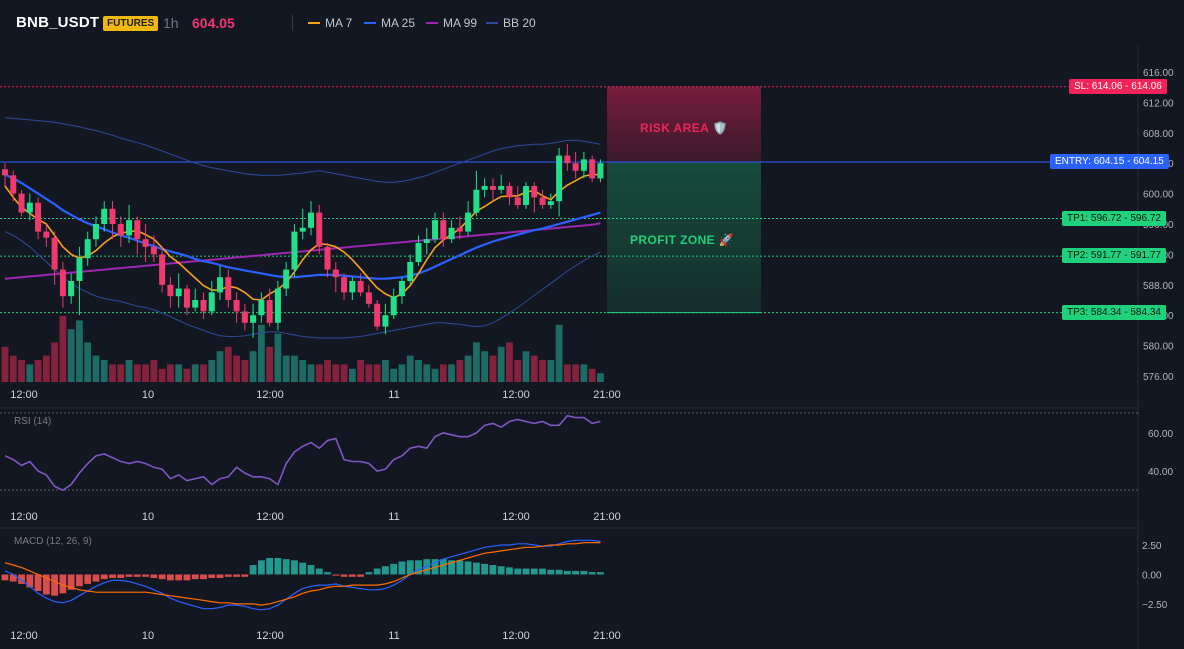 This screenshot has height=649, width=1184. Describe the element at coordinates (1152, 546) in the screenshot. I see `macd-tick-label: 2.50` at that location.